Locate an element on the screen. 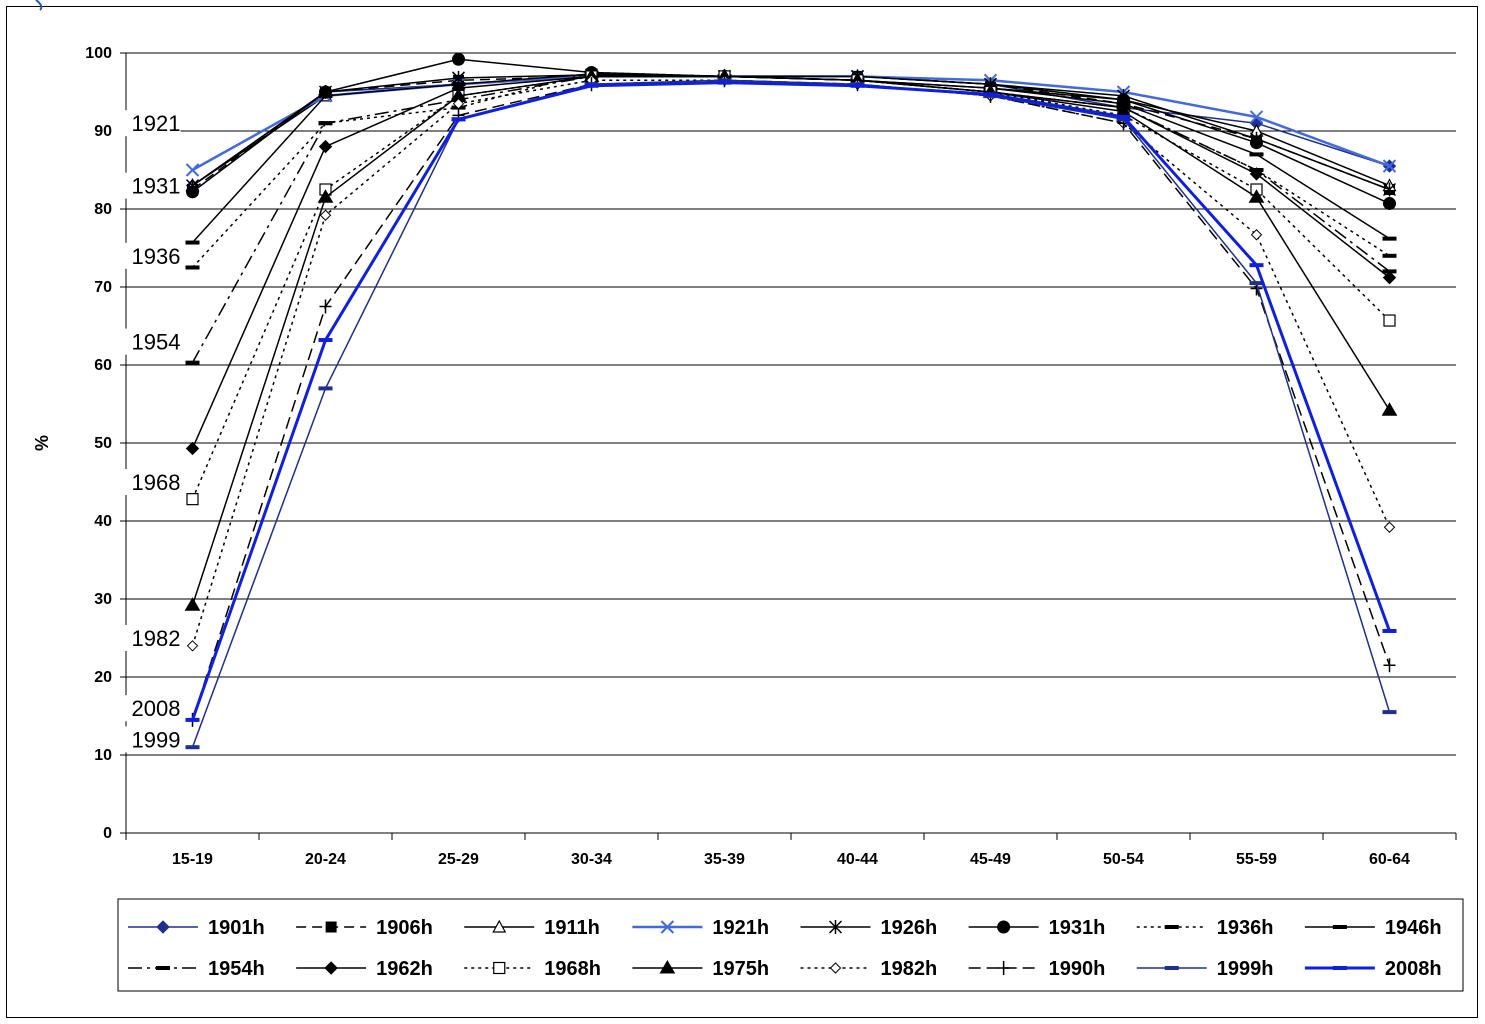  y-tick-label: 90 is located at coordinates (103, 131).